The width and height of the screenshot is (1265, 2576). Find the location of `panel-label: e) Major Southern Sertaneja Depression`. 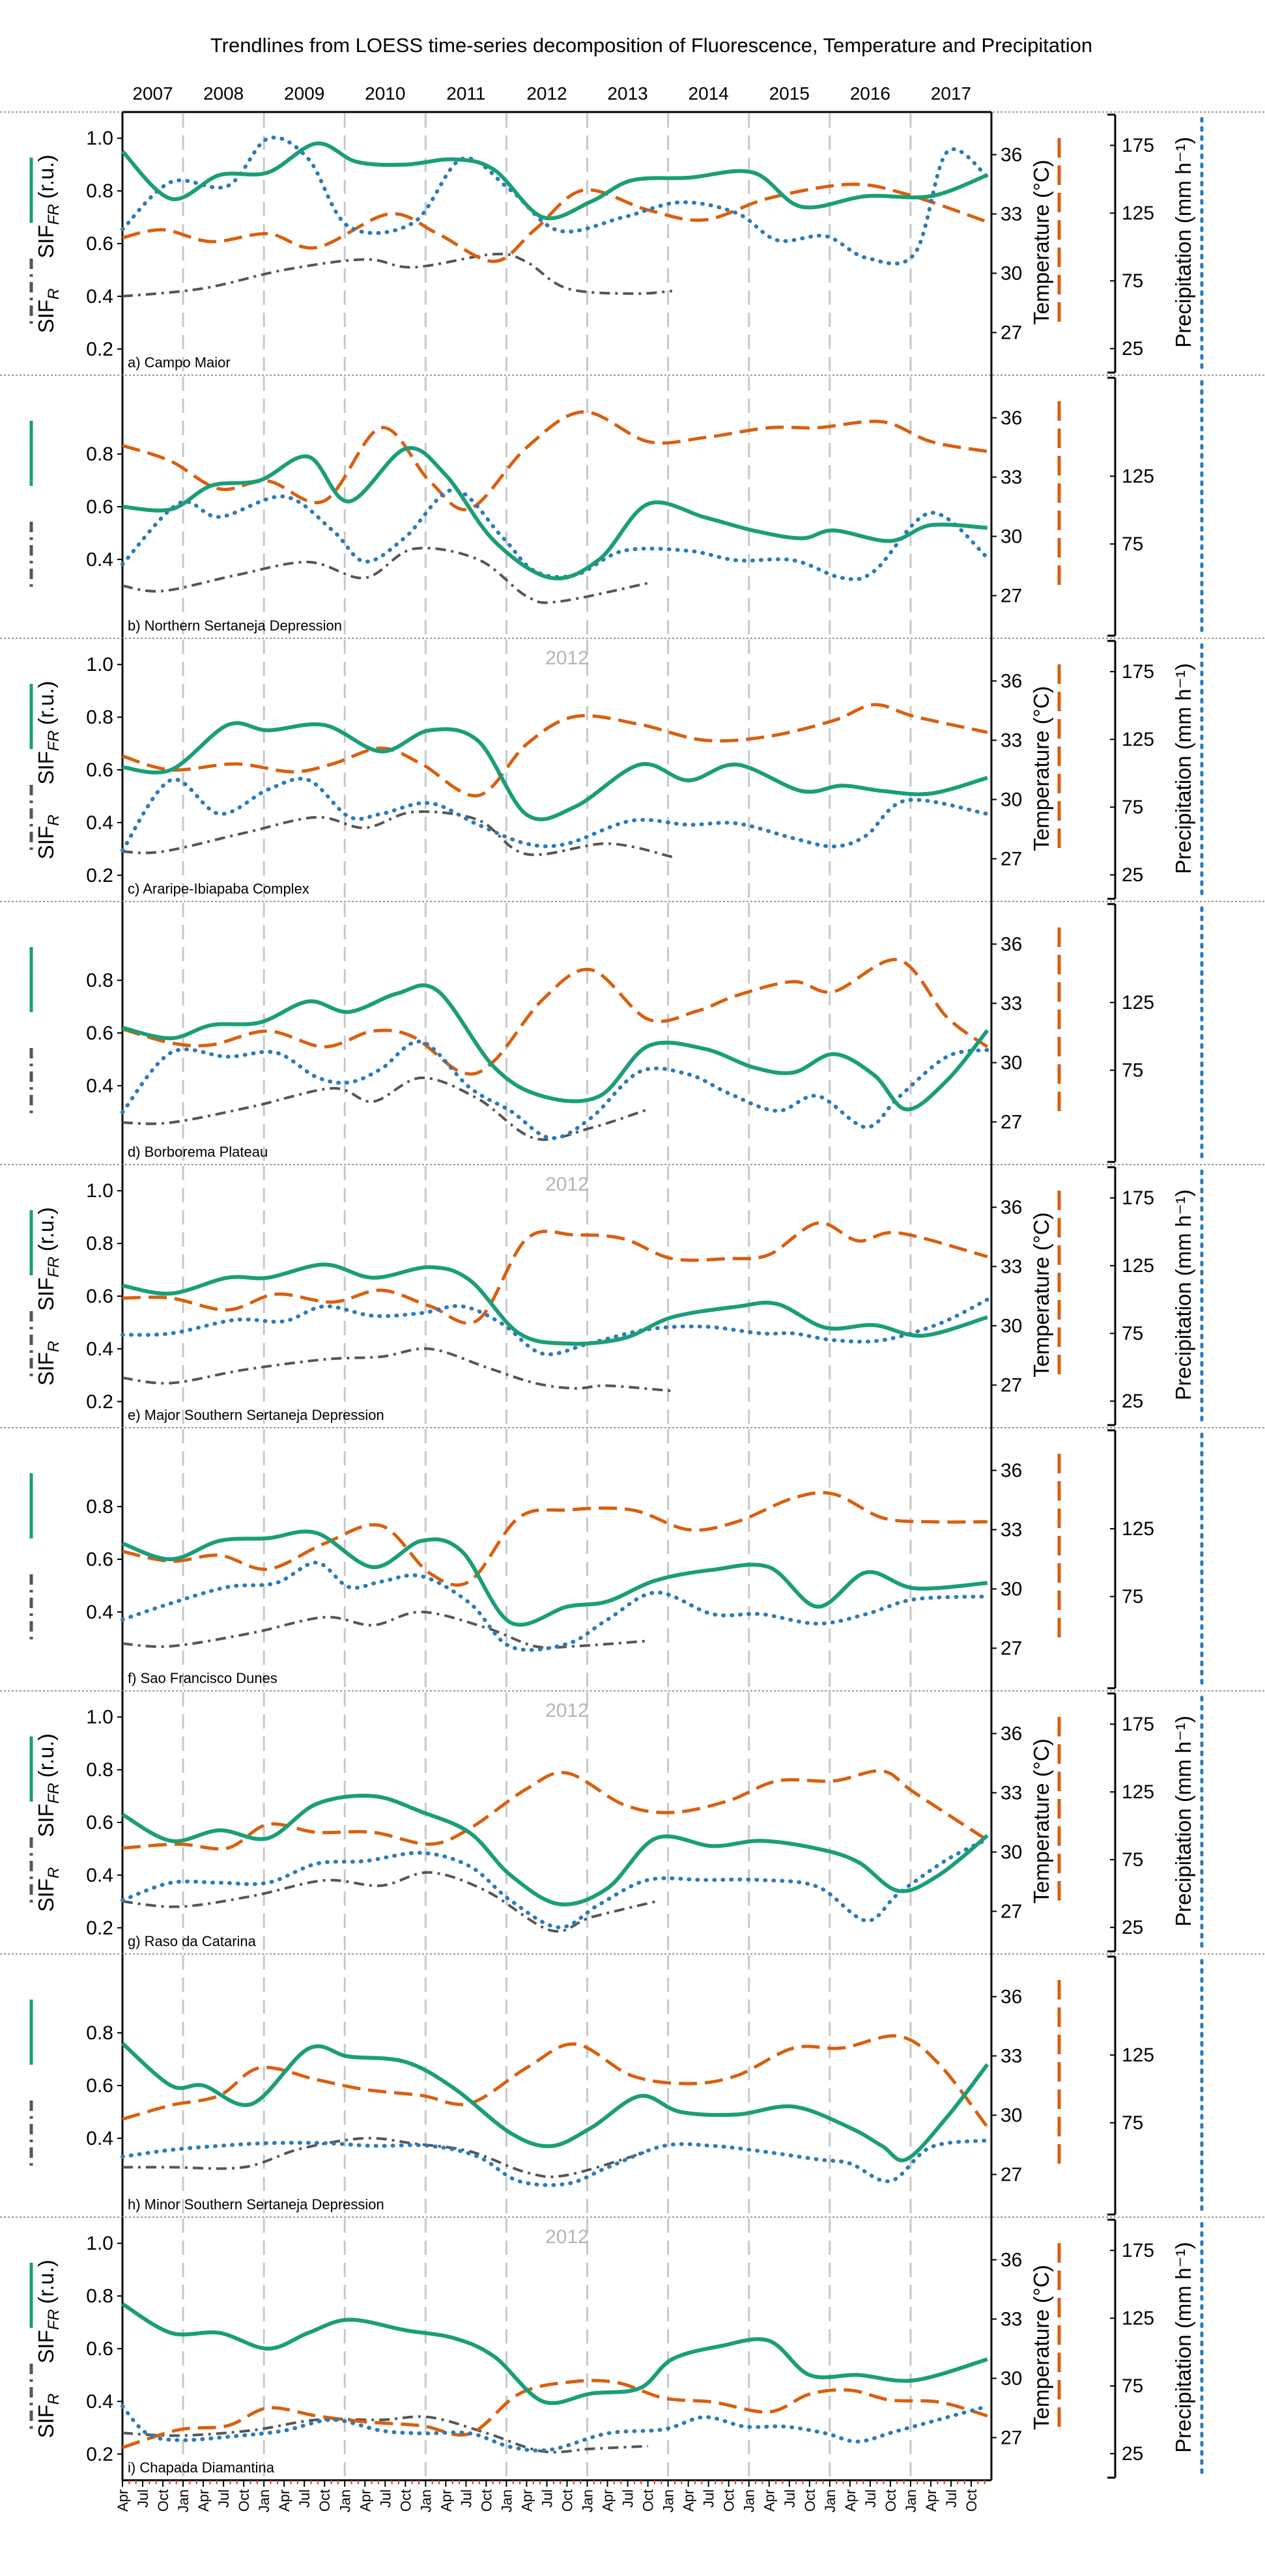

panel-label: e) Major Southern Sertaneja Depression is located at coordinates (256, 1415).